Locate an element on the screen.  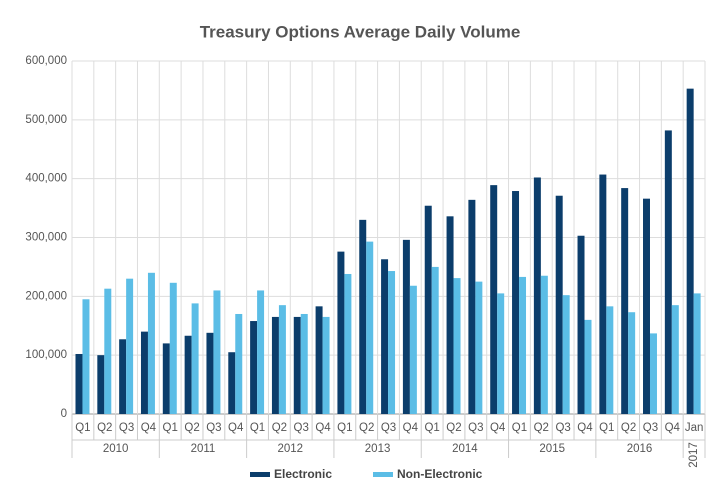
y-tick-label: 600,000 is located at coordinates (46, 61).